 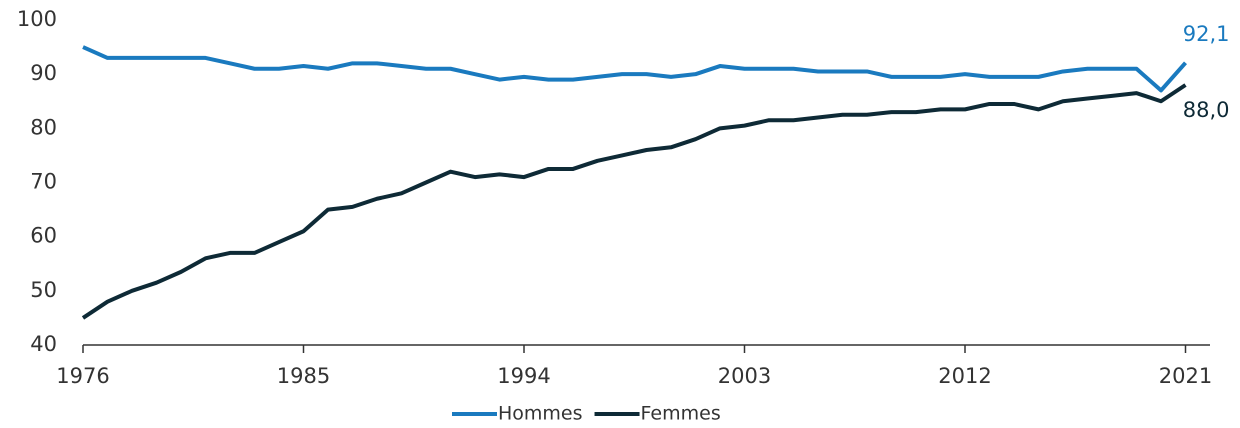 What do you see at coordinates (634, 69) in the screenshot?
I see `line-series` at bounding box center [634, 69].